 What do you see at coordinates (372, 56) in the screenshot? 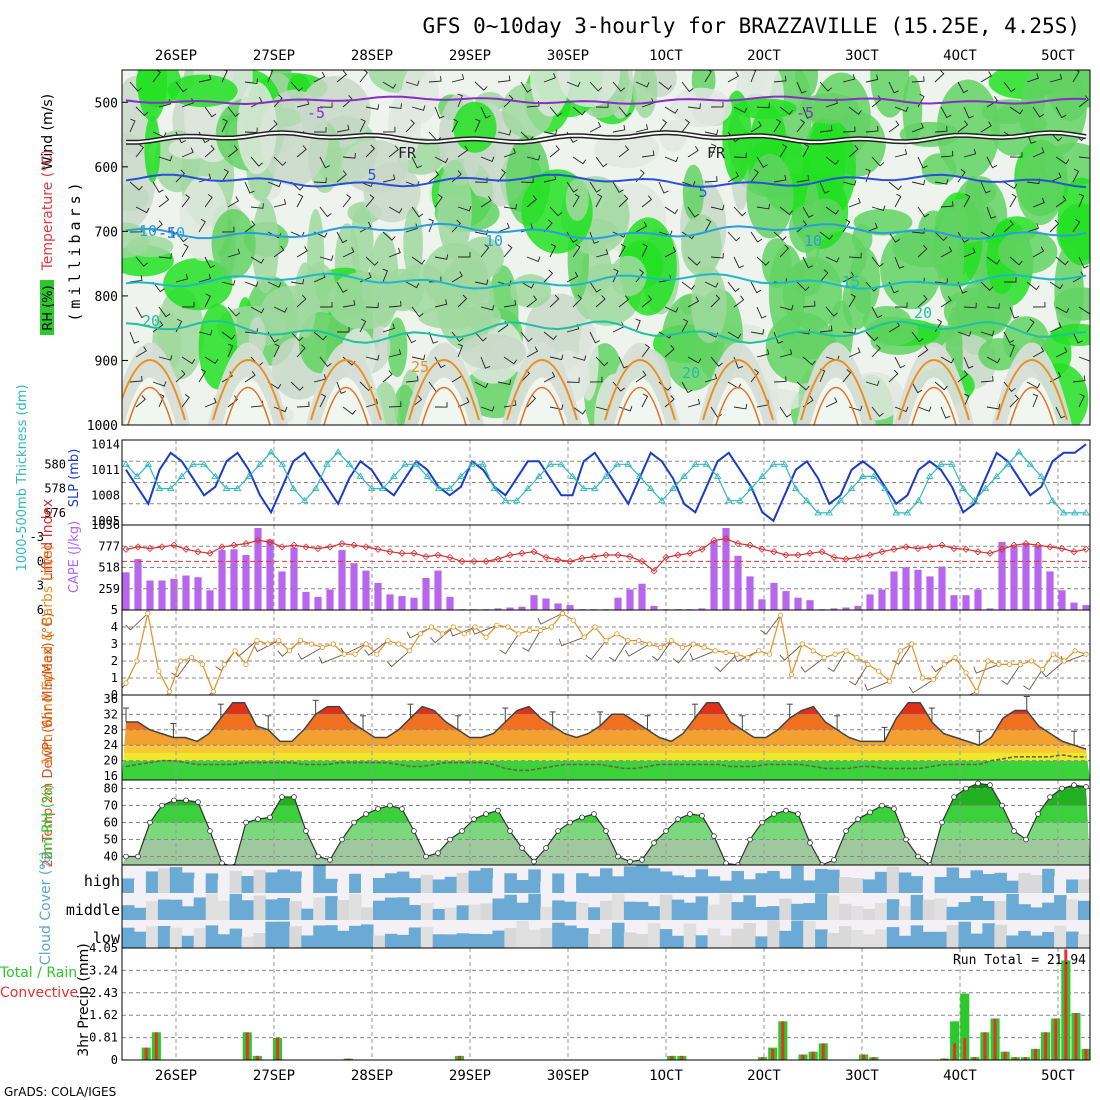
I see `top-date-label: 28SEP` at bounding box center [372, 56].